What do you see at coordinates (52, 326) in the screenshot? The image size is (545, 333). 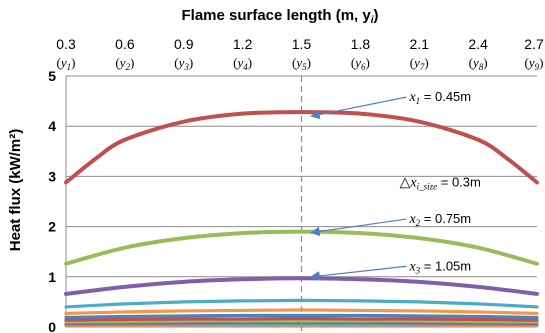 I see `y-tick-label: 0` at bounding box center [52, 326].